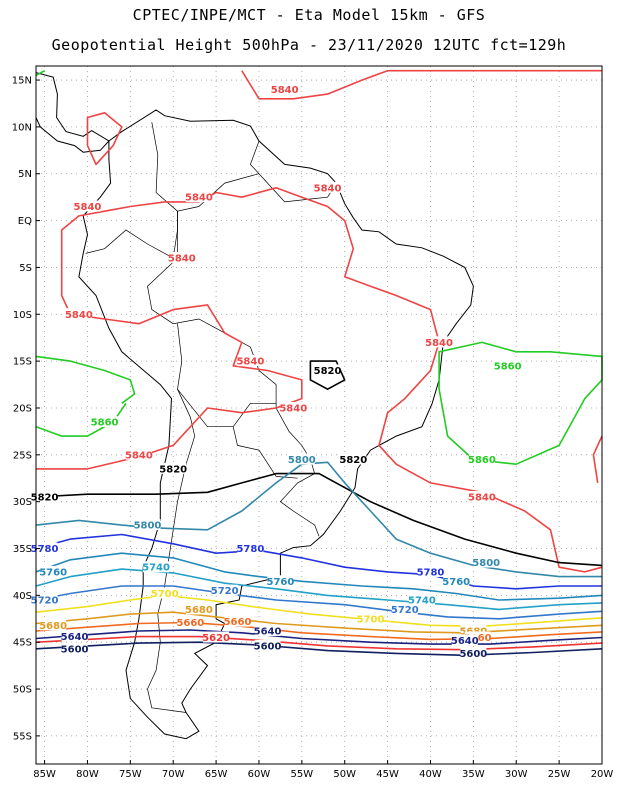  Describe the element at coordinates (22, 455) in the screenshot. I see `lat-tick-label: 25S` at that location.